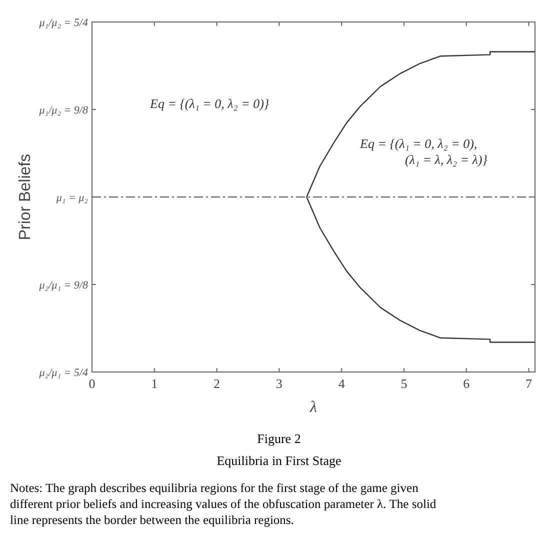 The image size is (558, 550). I want to click on annotation: Eq = {(λ₁ = 0, λ₂ = 0)}, so click(209, 103).